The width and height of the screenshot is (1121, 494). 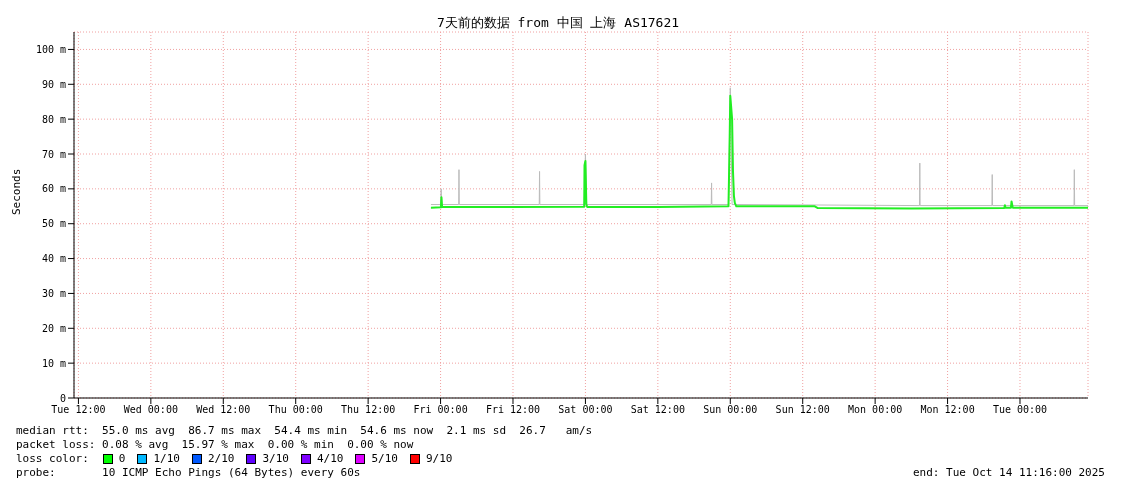 What do you see at coordinates (53, 84) in the screenshot?
I see `y-tick-label: 90 m` at bounding box center [53, 84].